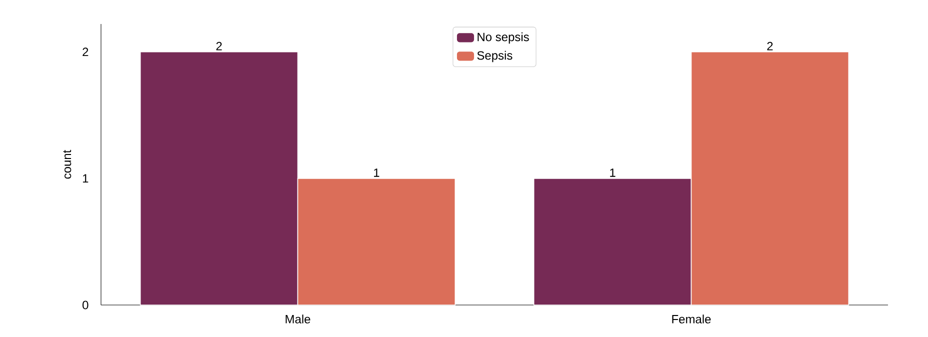  I want to click on y-tick-label: 2, so click(85, 52).